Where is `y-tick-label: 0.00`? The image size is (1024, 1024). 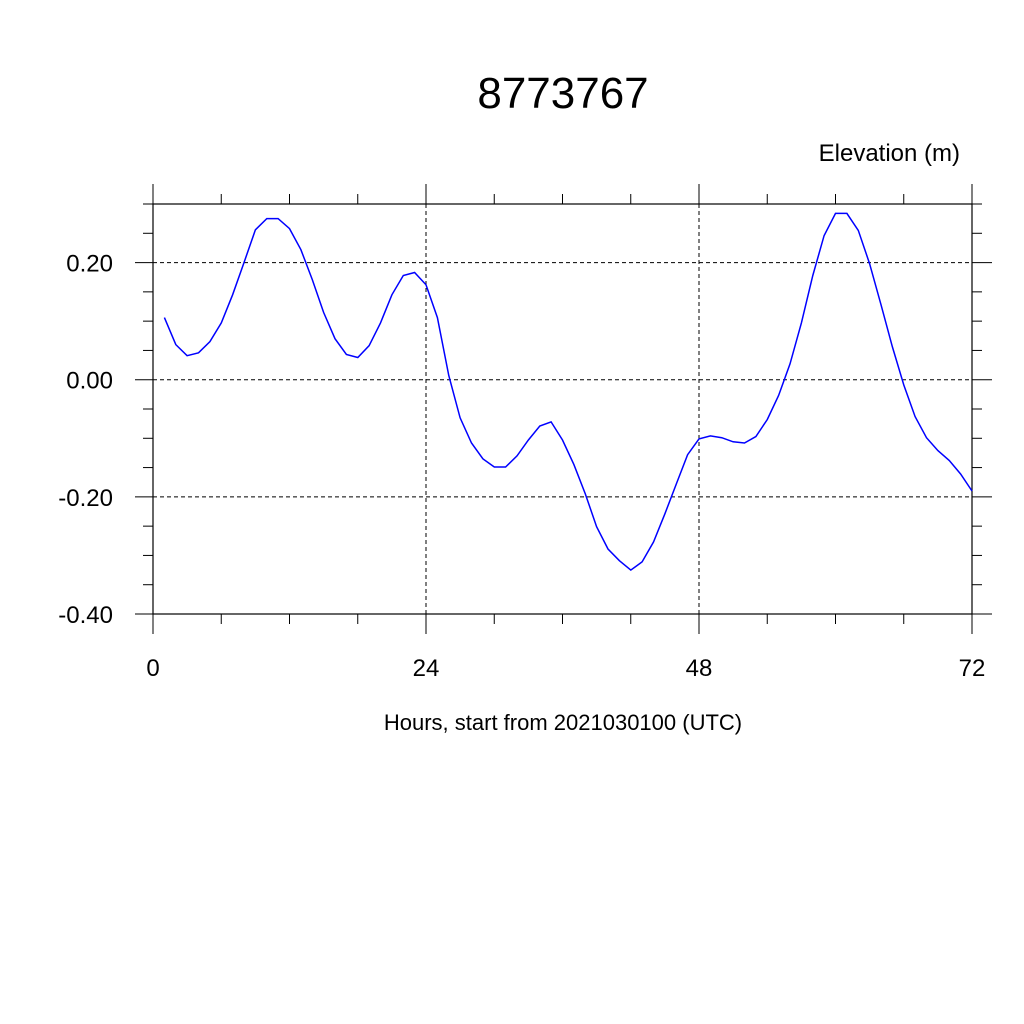
y-tick-label: 0.00 is located at coordinates (89, 381).